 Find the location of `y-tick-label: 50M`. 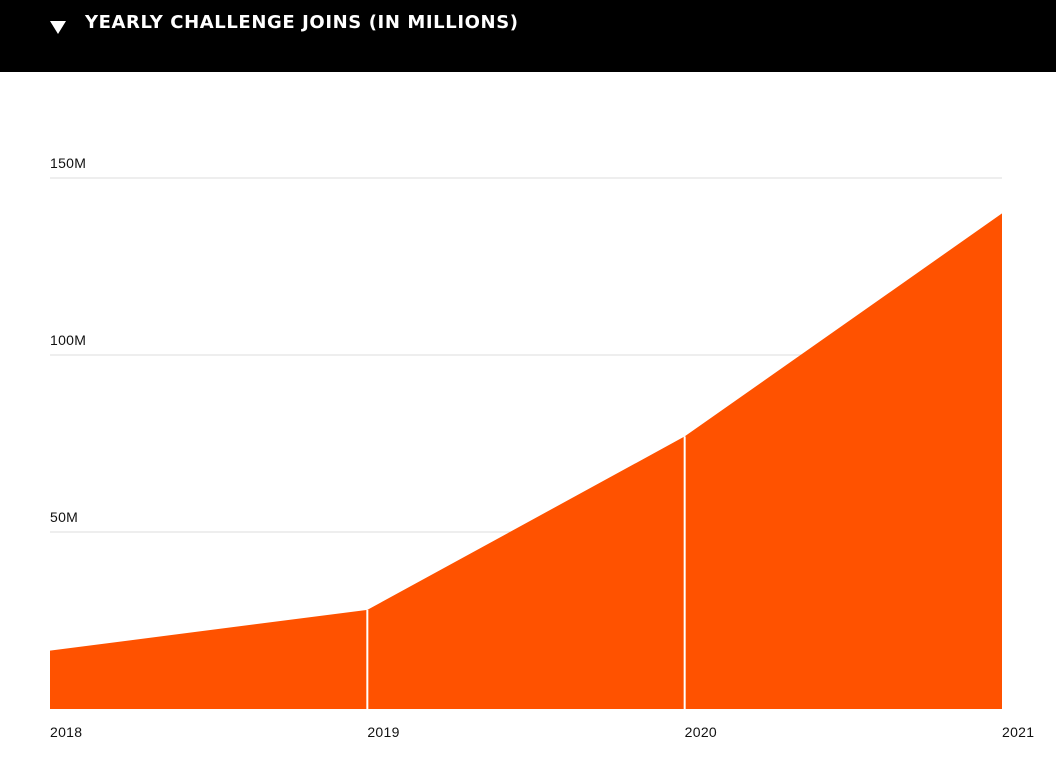

y-tick-label: 50M is located at coordinates (64, 517).